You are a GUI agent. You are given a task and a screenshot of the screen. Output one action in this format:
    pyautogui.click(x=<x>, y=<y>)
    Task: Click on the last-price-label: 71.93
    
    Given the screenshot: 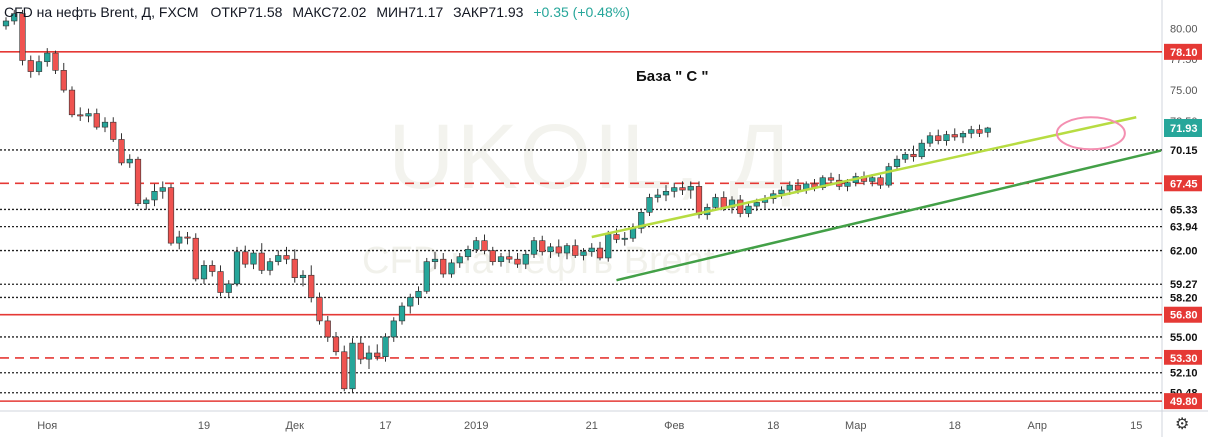 What is the action you would take?
    pyautogui.click(x=1184, y=129)
    